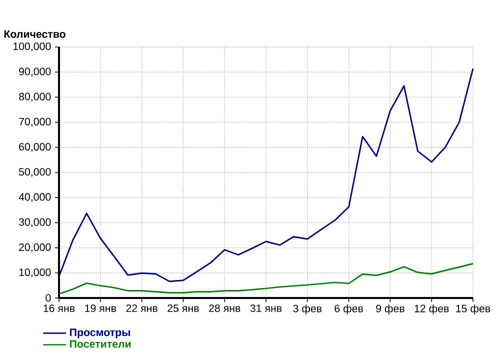 This screenshot has width=500, height=359. Describe the element at coordinates (35, 72) in the screenshot. I see `y-tick-label: 90,000` at that location.